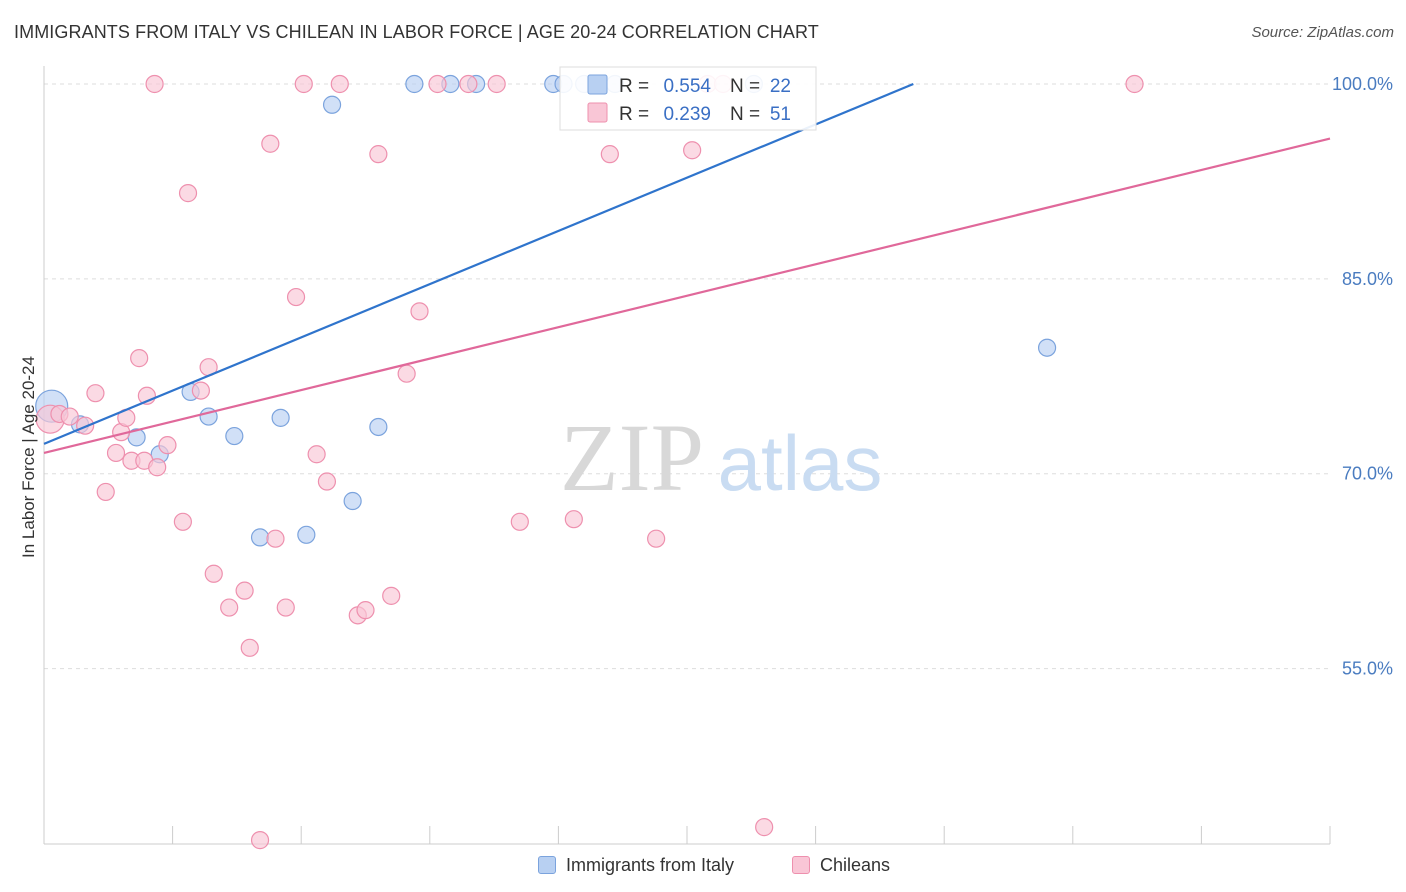 This screenshot has height=892, width=1406. What do you see at coordinates (547, 865) in the screenshot?
I see `legend-swatch-italy` at bounding box center [547, 865].